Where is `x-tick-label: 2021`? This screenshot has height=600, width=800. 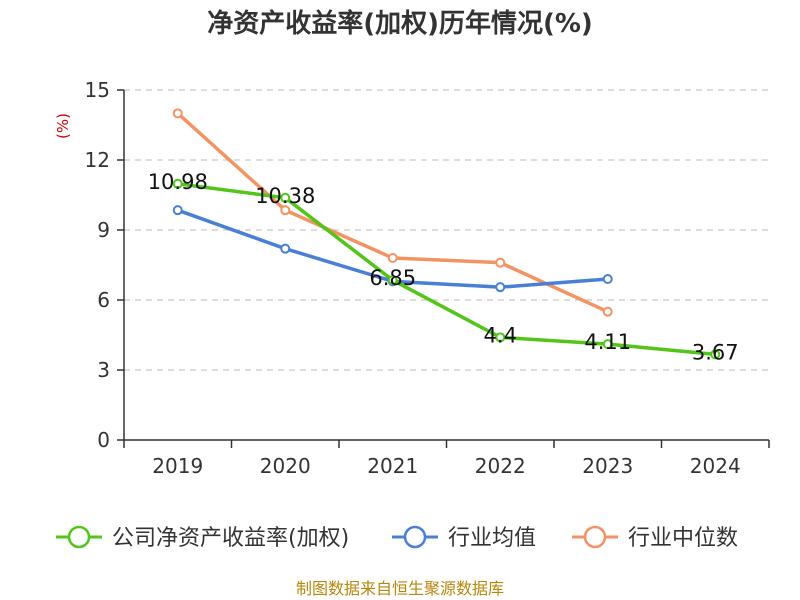
x-tick-label: 2021 is located at coordinates (392, 466).